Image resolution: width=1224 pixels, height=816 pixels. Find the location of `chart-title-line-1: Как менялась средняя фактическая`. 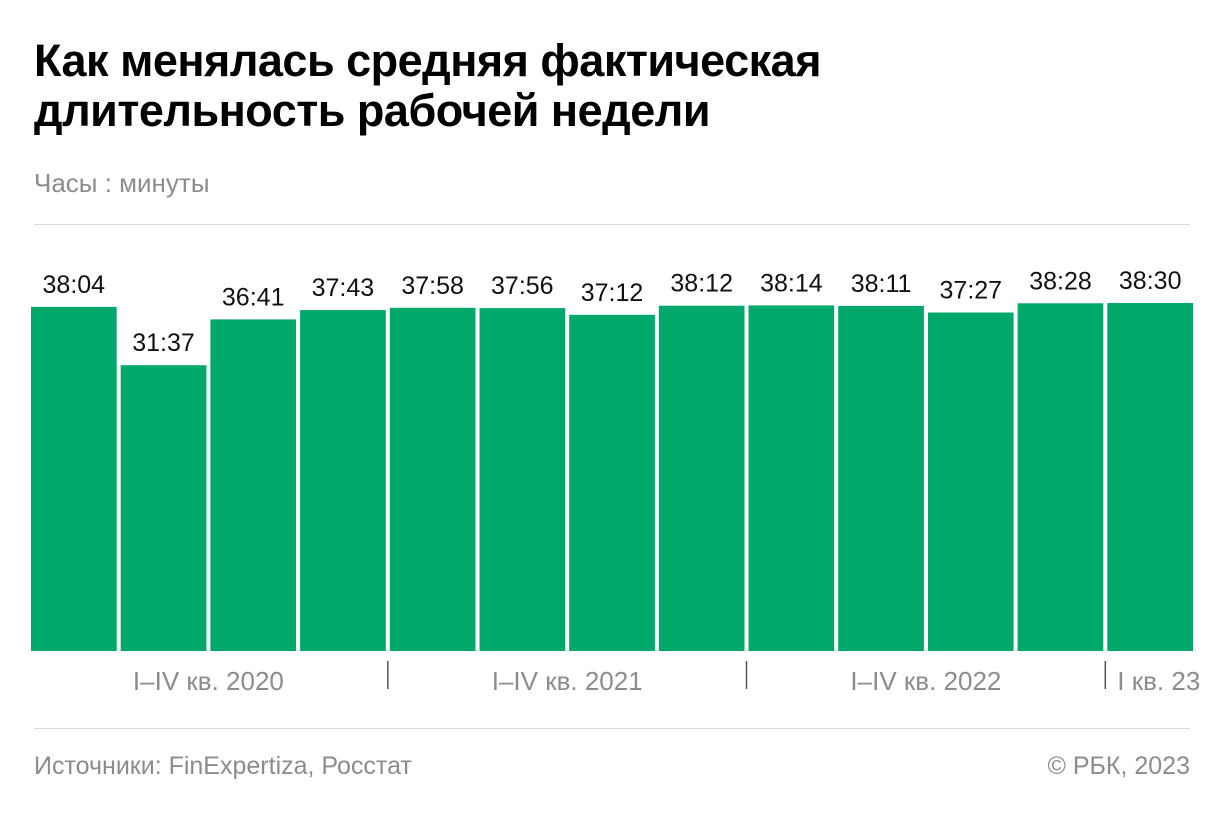

chart-title-line-1: Как менялась средняя фактическая is located at coordinates (427, 60).